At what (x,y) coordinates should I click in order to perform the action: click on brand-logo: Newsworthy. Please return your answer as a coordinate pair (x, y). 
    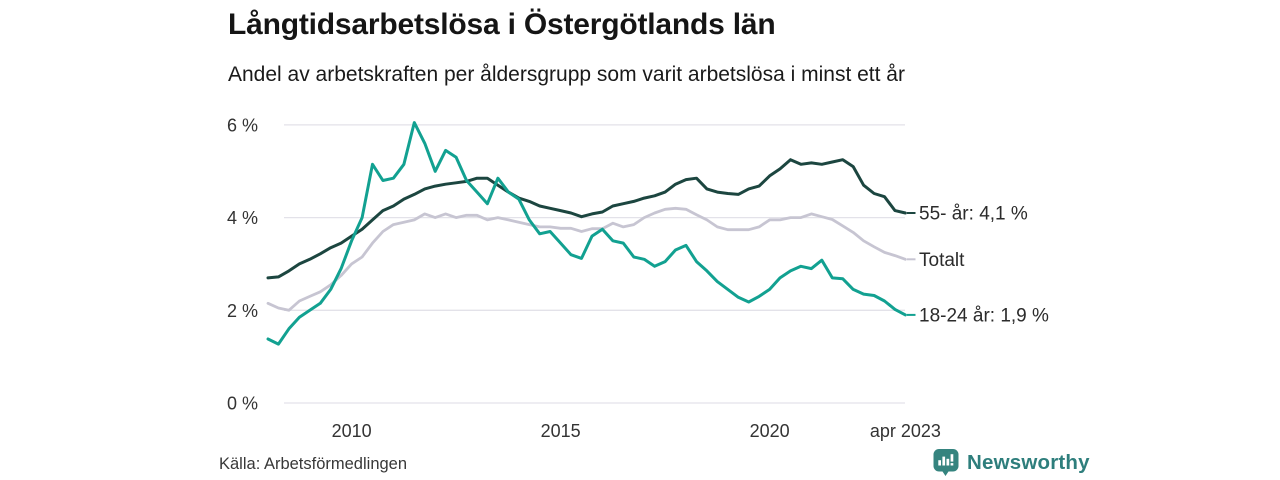
    Looking at the image, I should click on (1011, 462).